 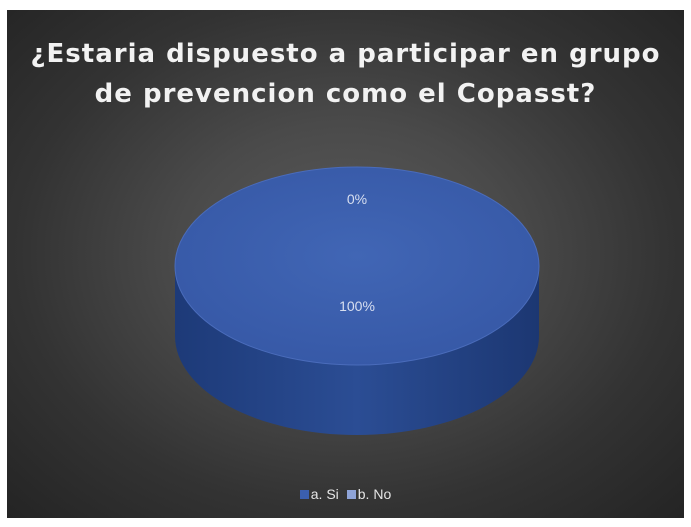 What do you see at coordinates (345, 54) in the screenshot?
I see `chart-title-line-1: ¿Estaria dispuesto a participar en grupo` at bounding box center [345, 54].